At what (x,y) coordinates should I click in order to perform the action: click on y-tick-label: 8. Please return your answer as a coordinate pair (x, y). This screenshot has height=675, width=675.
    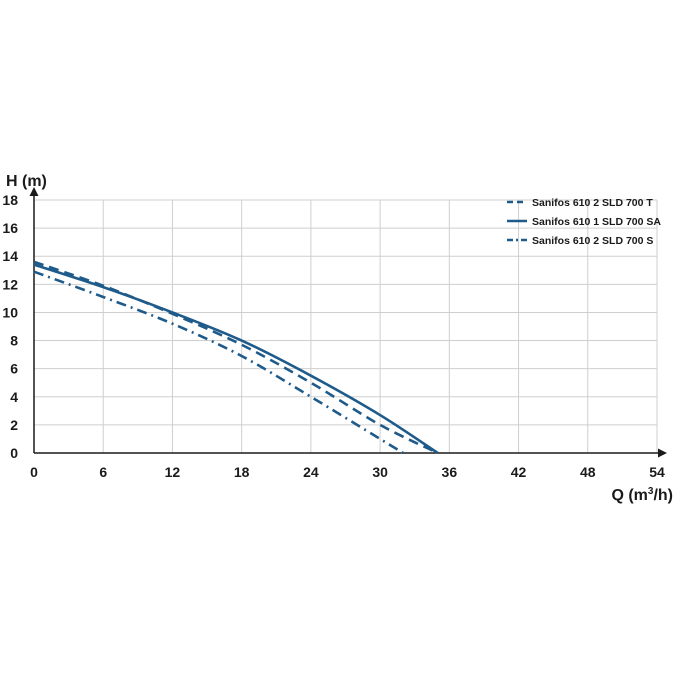
    Looking at the image, I should click on (14, 341).